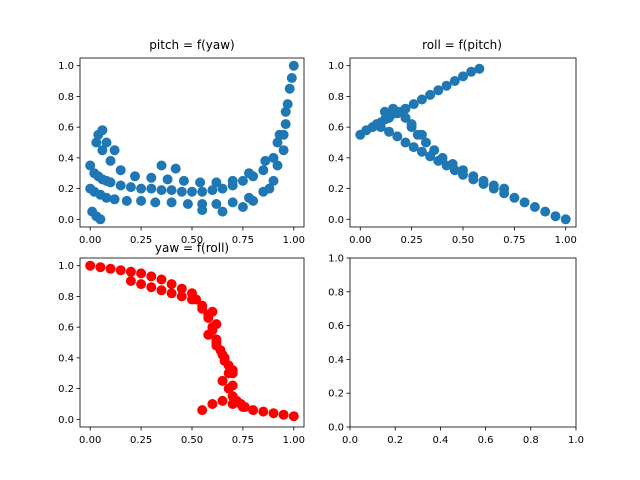 The height and width of the screenshot is (480, 640). Describe the element at coordinates (192, 248) in the screenshot. I see `subplot-title: yaw = f(roll)` at that location.